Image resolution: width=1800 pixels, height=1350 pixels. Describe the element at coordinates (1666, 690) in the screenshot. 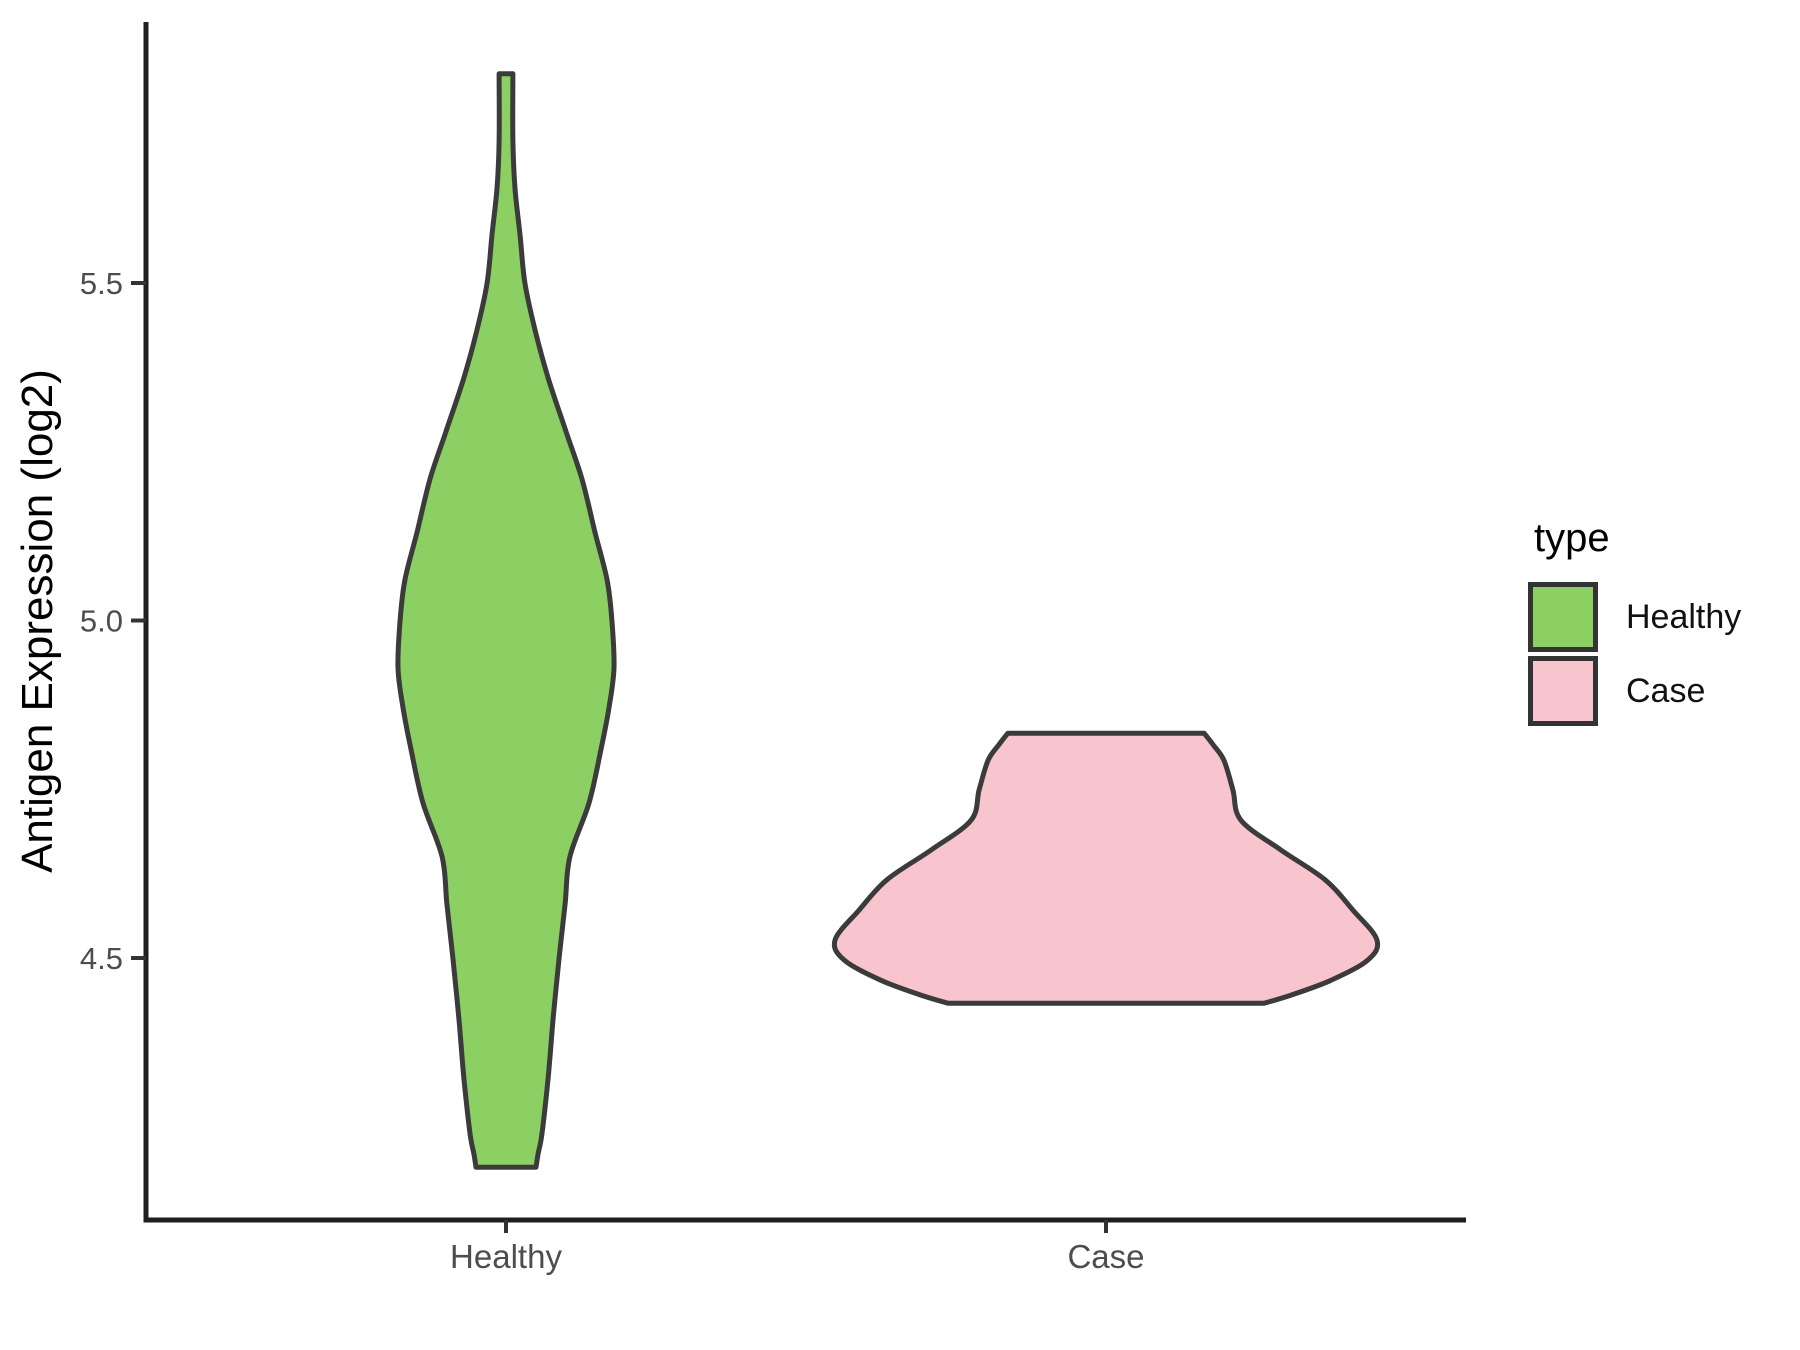

I see `legend-label-case: Case` at that location.